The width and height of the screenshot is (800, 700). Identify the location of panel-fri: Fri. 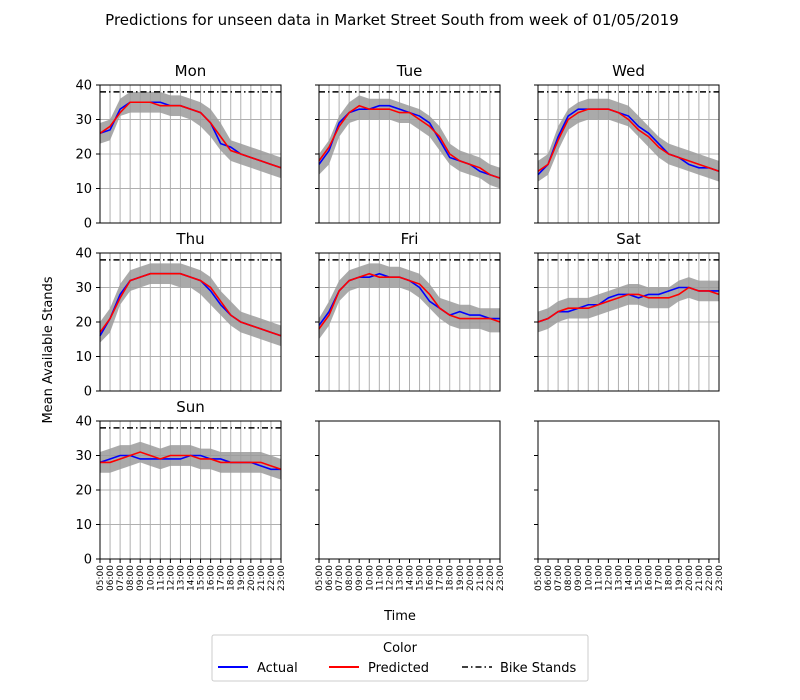
(408, 311).